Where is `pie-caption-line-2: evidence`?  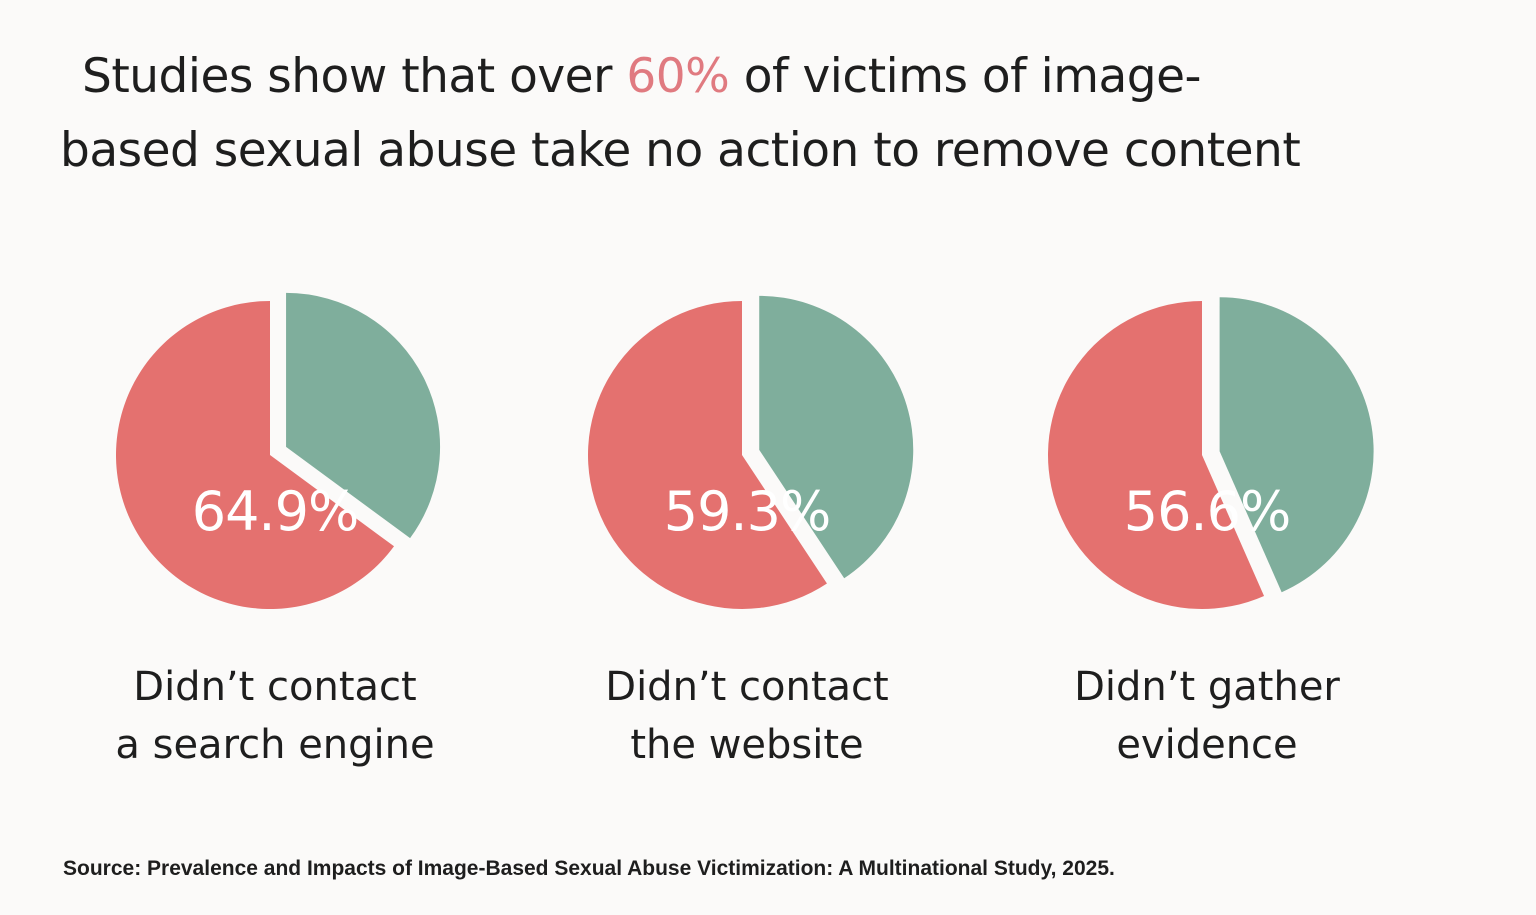
pie-caption-line-2: evidence is located at coordinates (1207, 745).